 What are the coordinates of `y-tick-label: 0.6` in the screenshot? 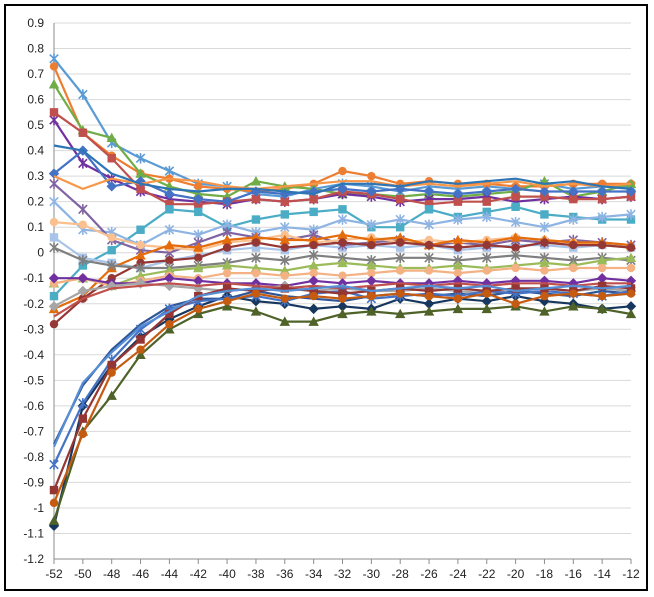 It's located at (35, 100).